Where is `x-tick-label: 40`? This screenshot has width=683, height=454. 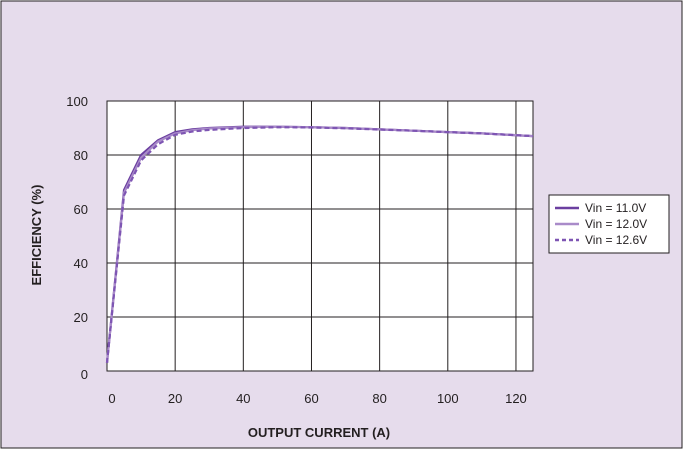
x-tick-label: 40 is located at coordinates (243, 398).